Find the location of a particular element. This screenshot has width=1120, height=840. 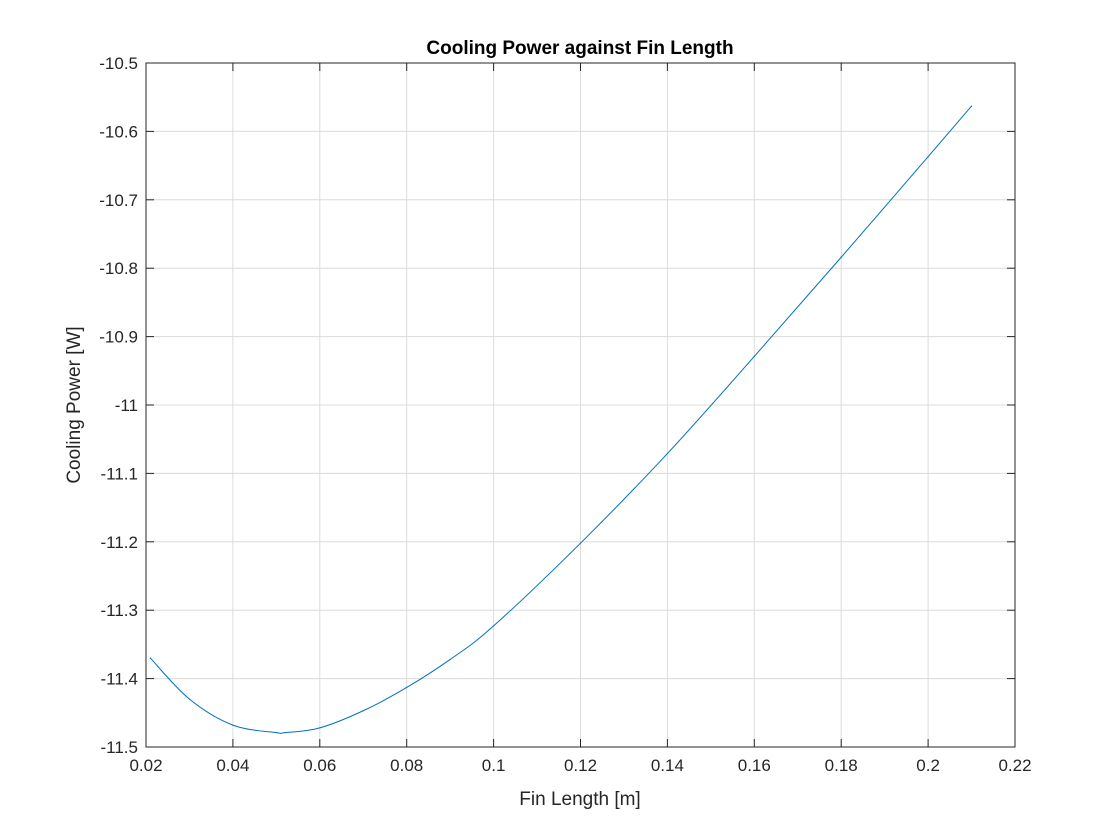

y-tick-label: -11.1 is located at coordinates (120, 473).